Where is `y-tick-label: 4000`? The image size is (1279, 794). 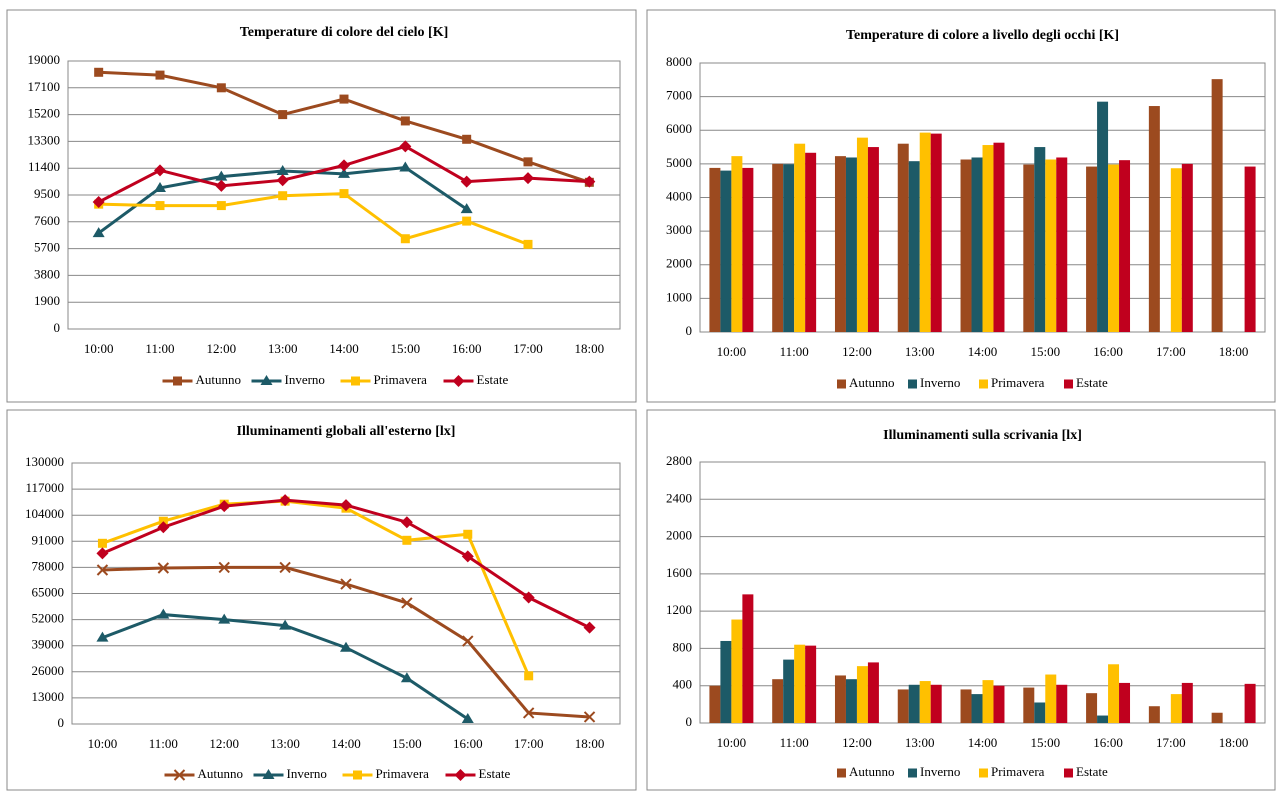
y-tick-label: 4000 is located at coordinates (679, 195).